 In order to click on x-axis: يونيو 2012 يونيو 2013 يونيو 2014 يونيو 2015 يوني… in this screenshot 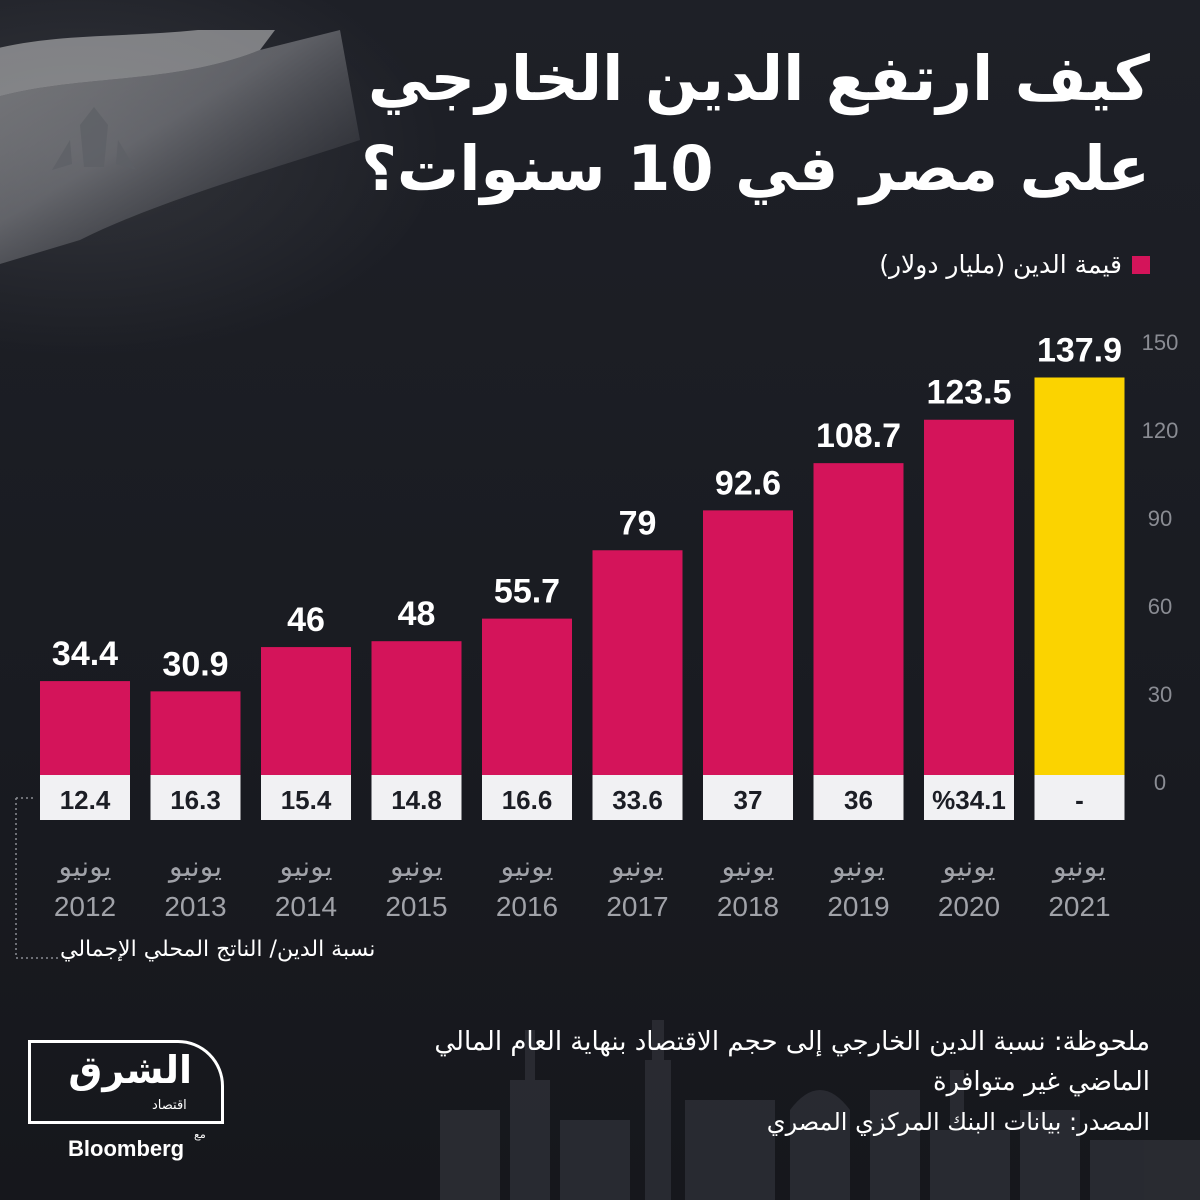, I will do `click(582, 886)`.